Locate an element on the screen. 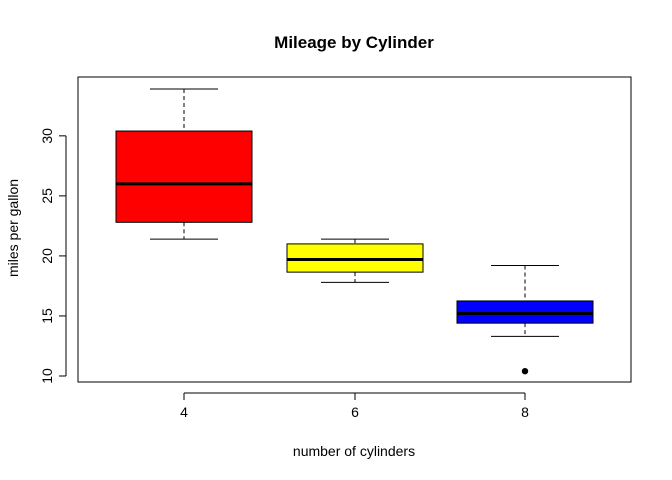 The image size is (672, 480). x-tick-label: 4 is located at coordinates (184, 412).